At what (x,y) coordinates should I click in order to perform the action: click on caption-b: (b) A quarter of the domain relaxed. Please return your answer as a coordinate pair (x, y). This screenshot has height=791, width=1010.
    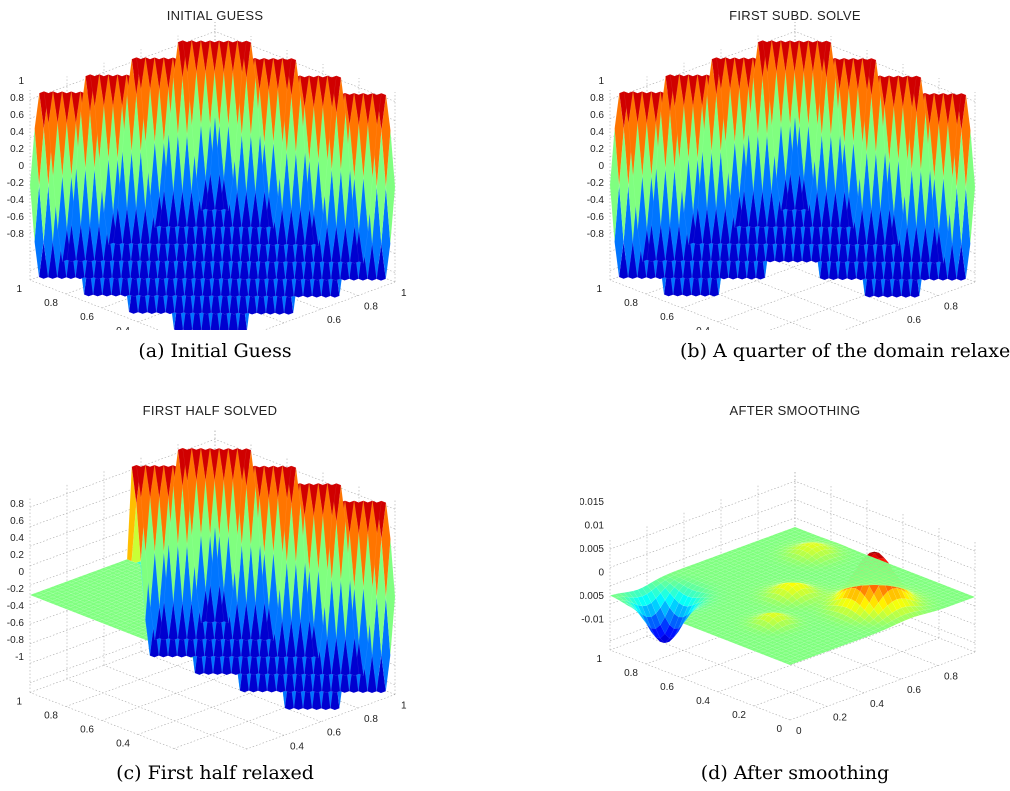
    Looking at the image, I should click on (845, 351).